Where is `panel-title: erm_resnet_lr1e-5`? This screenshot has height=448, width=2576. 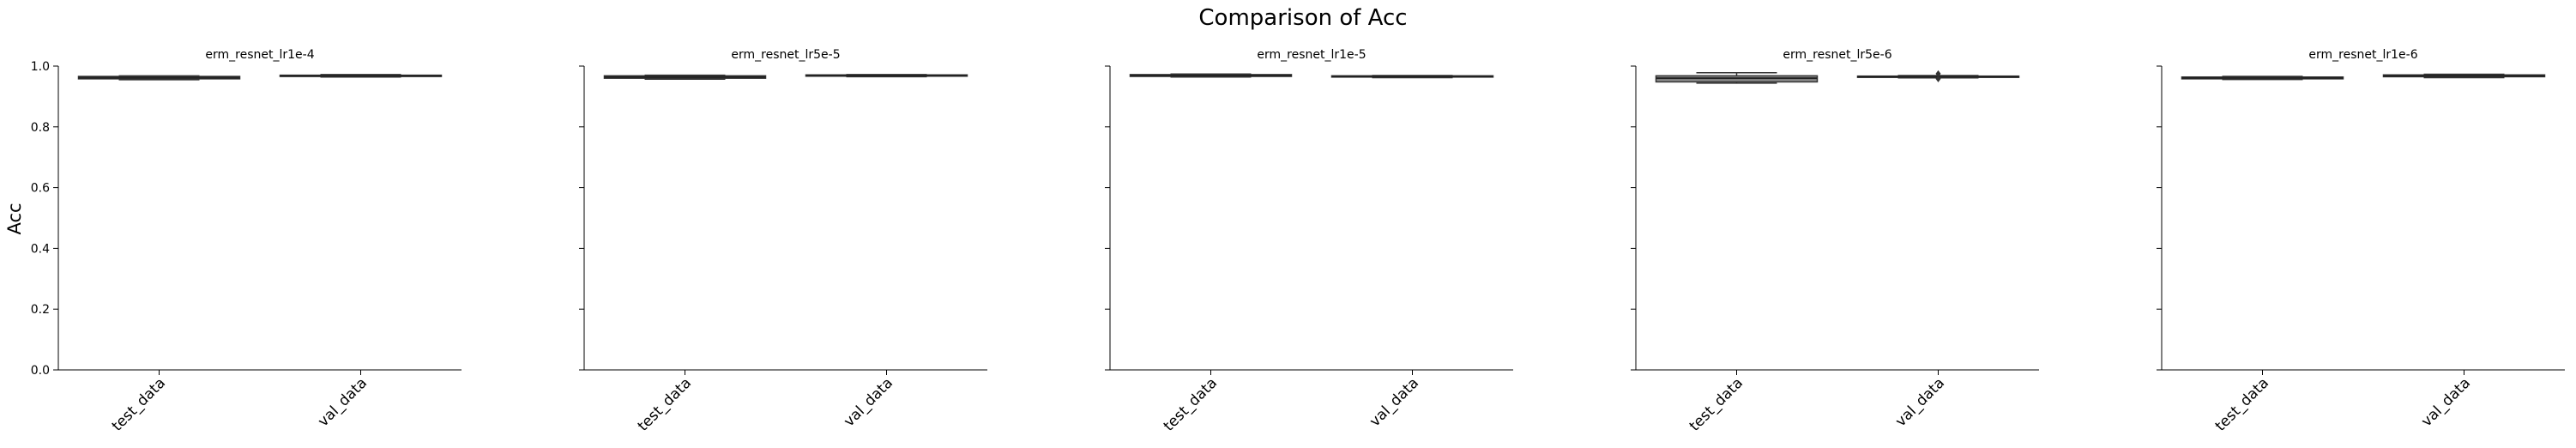
panel-title: erm_resnet_lr1e-5 is located at coordinates (1311, 55).